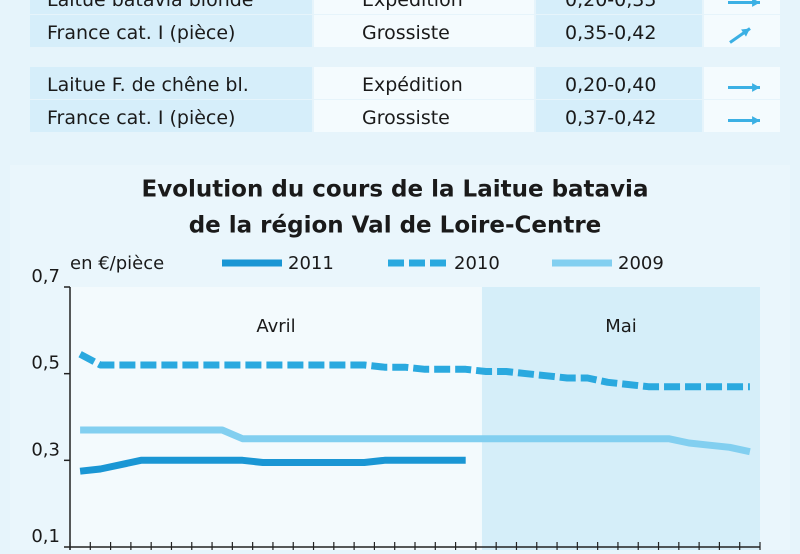  What do you see at coordinates (610, 85) in the screenshot?
I see `price: 0,20-0,40` at bounding box center [610, 85].